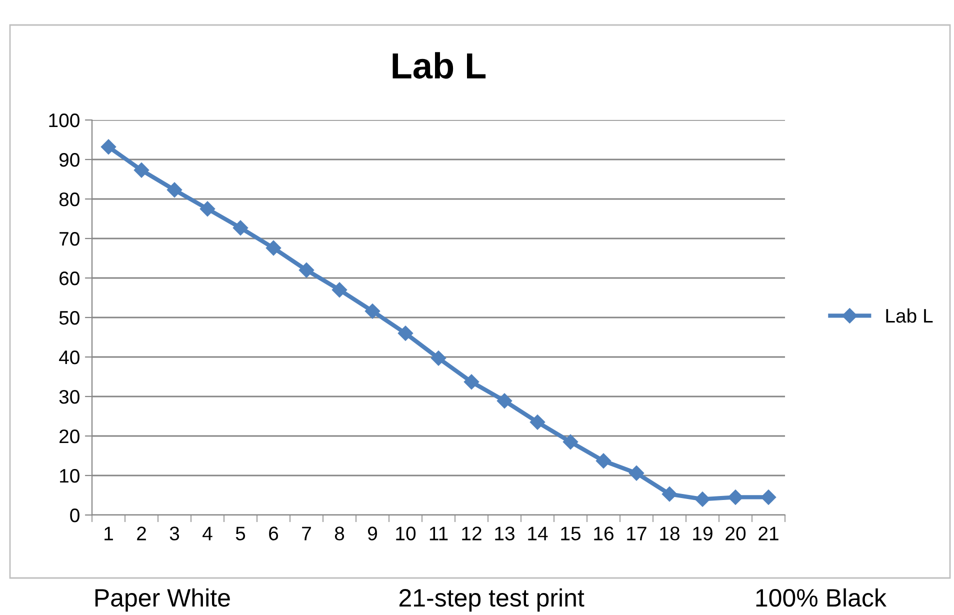  What do you see at coordinates (108, 533) in the screenshot?
I see `x-tick-label: 1` at bounding box center [108, 533].